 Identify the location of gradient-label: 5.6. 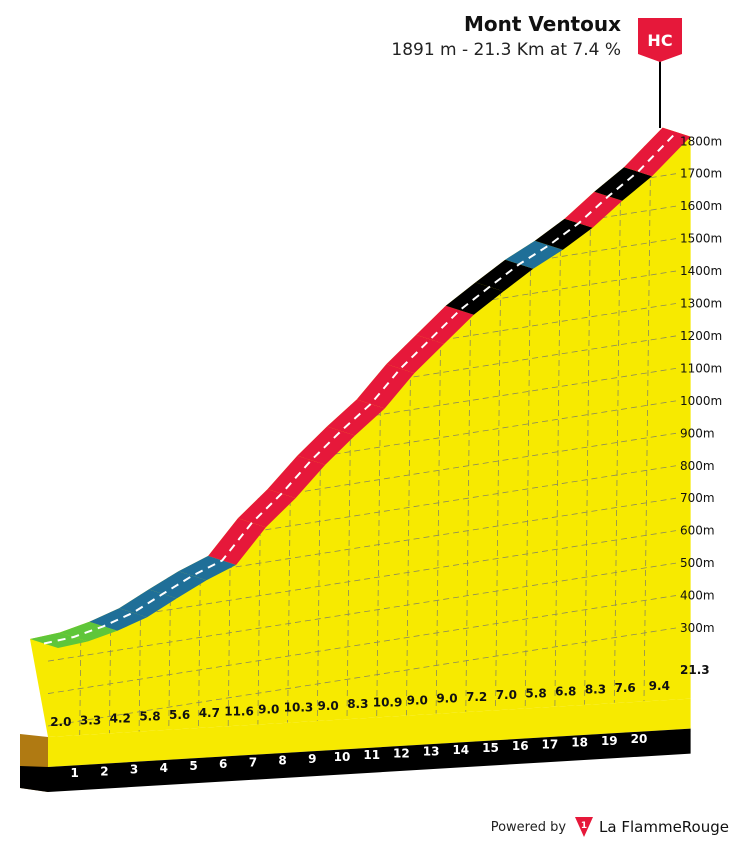
(179, 715).